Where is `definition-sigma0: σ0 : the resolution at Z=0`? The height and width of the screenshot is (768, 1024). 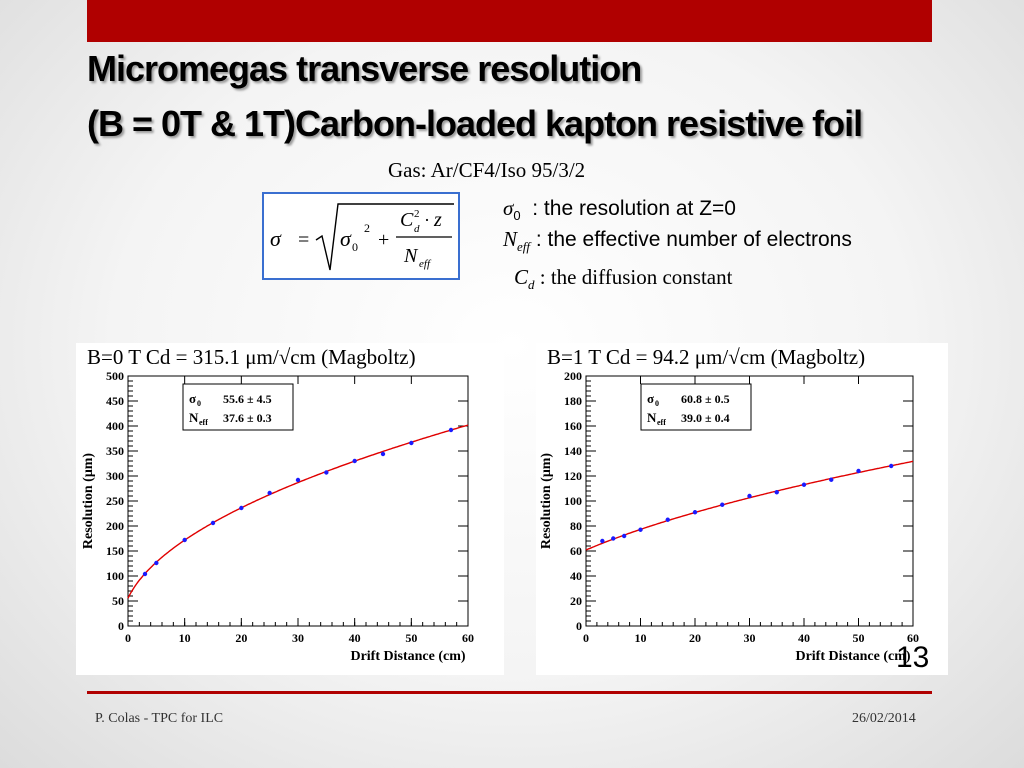 definition-sigma0: σ0 : the resolution at Z=0 is located at coordinates (619, 210).